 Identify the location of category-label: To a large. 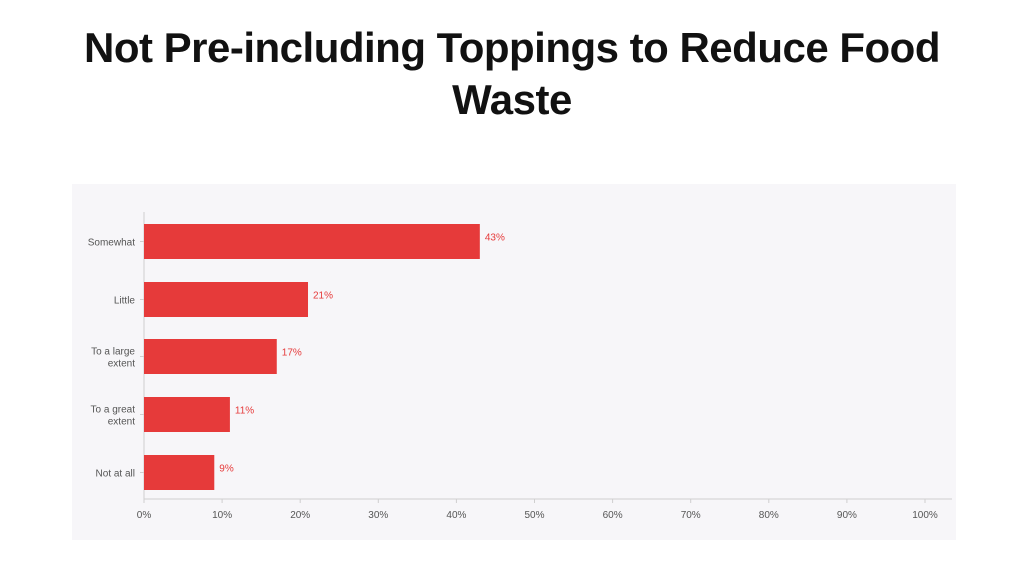
(113, 352).